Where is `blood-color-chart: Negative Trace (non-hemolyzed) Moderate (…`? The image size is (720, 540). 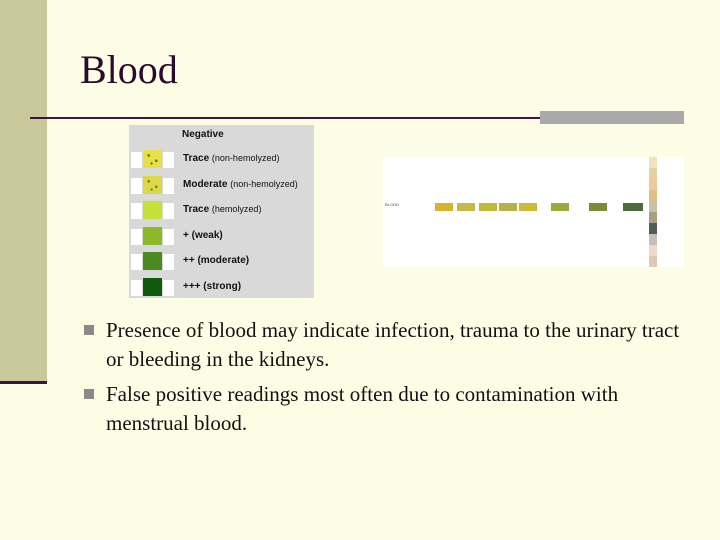
blood-color-chart: Negative Trace (non-hemolyzed) Moderate (… is located at coordinates (221, 211).